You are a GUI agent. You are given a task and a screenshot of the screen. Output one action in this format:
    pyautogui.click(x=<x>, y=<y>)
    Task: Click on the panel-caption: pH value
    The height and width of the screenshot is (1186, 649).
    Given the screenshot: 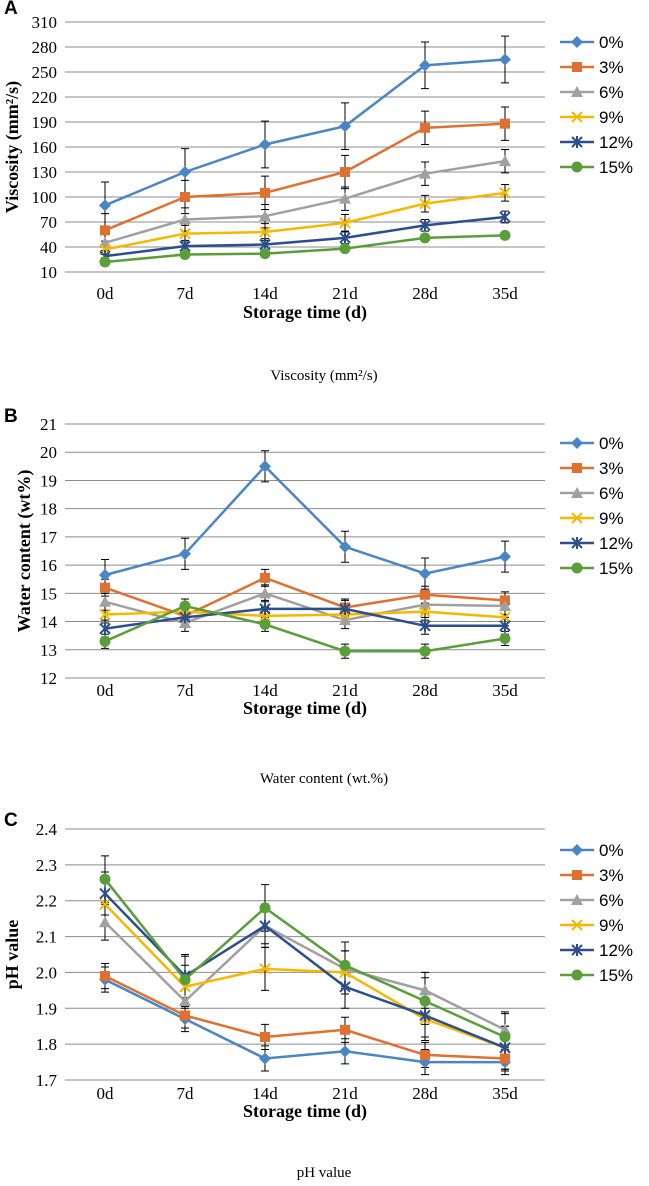 What is the action you would take?
    pyautogui.click(x=324, y=1173)
    